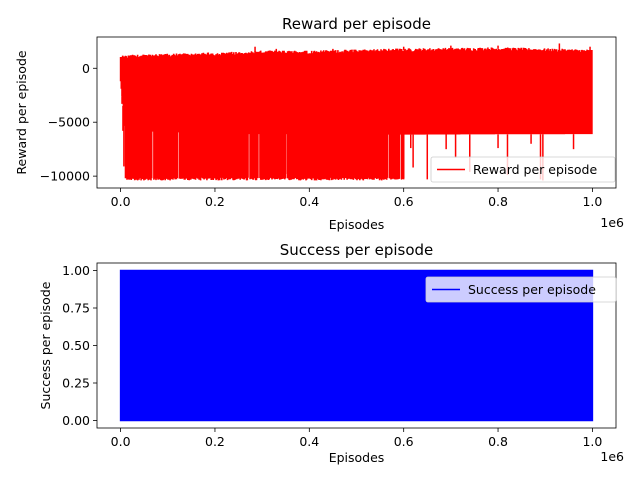 The width and height of the screenshot is (640, 480). What do you see at coordinates (76, 383) in the screenshot?
I see `y-tick-label: 0.25` at bounding box center [76, 383].